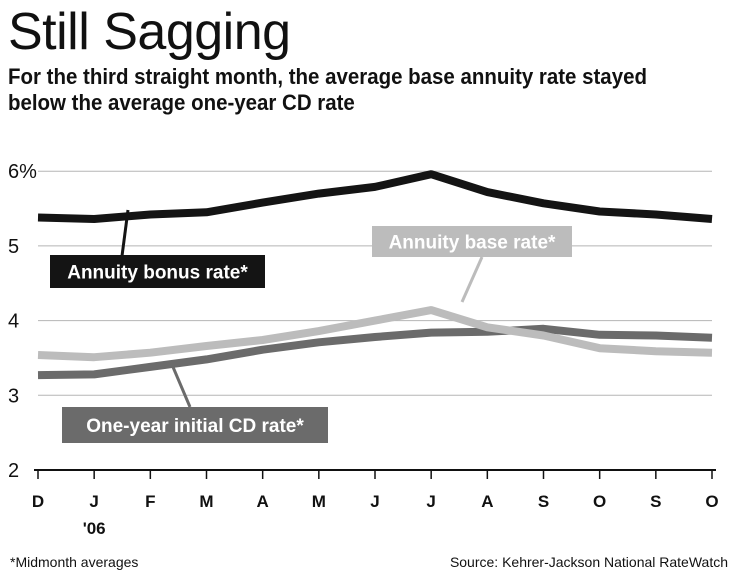  Describe the element at coordinates (13, 471) in the screenshot. I see `y-tick-label: 2` at that location.